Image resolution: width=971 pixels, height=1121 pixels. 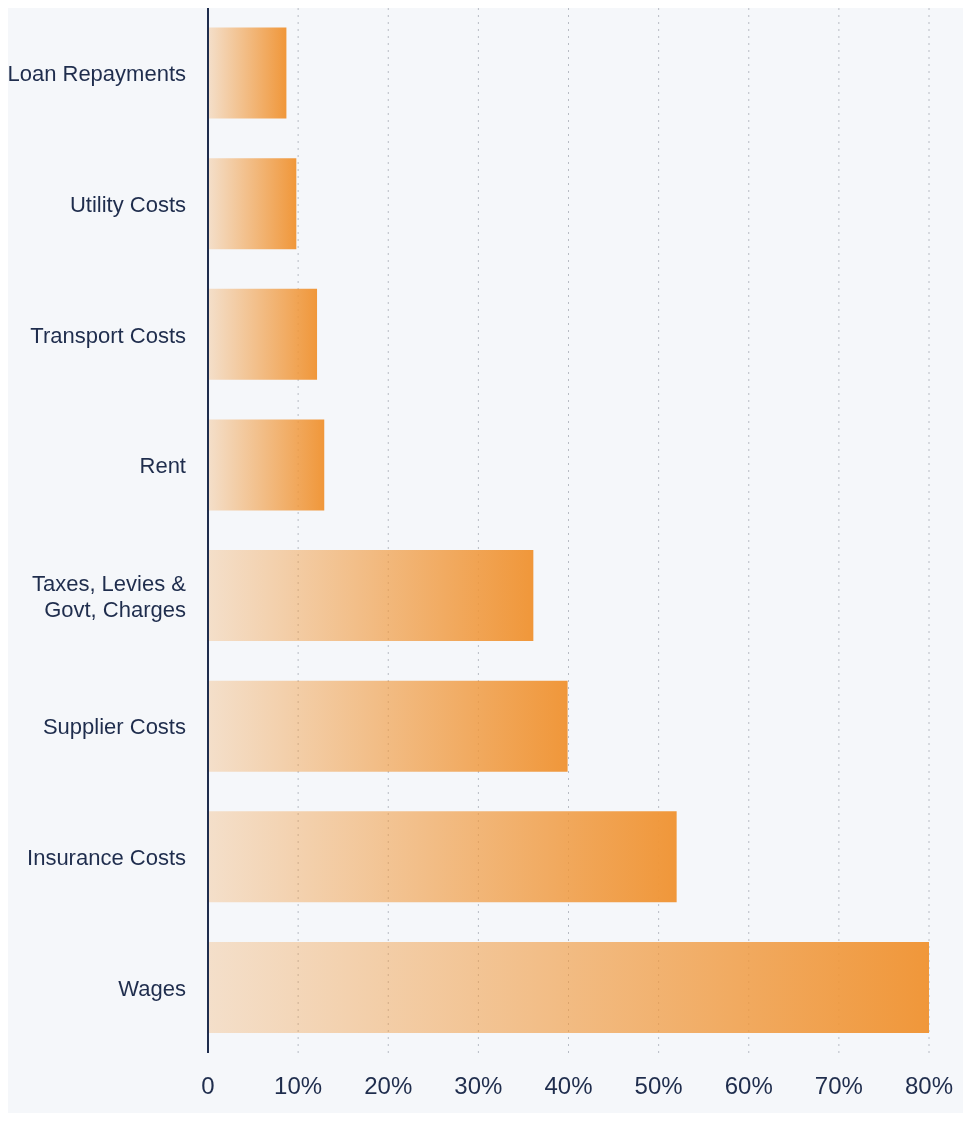 What do you see at coordinates (298, 1086) in the screenshot?
I see `x-tick-label: 10%` at bounding box center [298, 1086].